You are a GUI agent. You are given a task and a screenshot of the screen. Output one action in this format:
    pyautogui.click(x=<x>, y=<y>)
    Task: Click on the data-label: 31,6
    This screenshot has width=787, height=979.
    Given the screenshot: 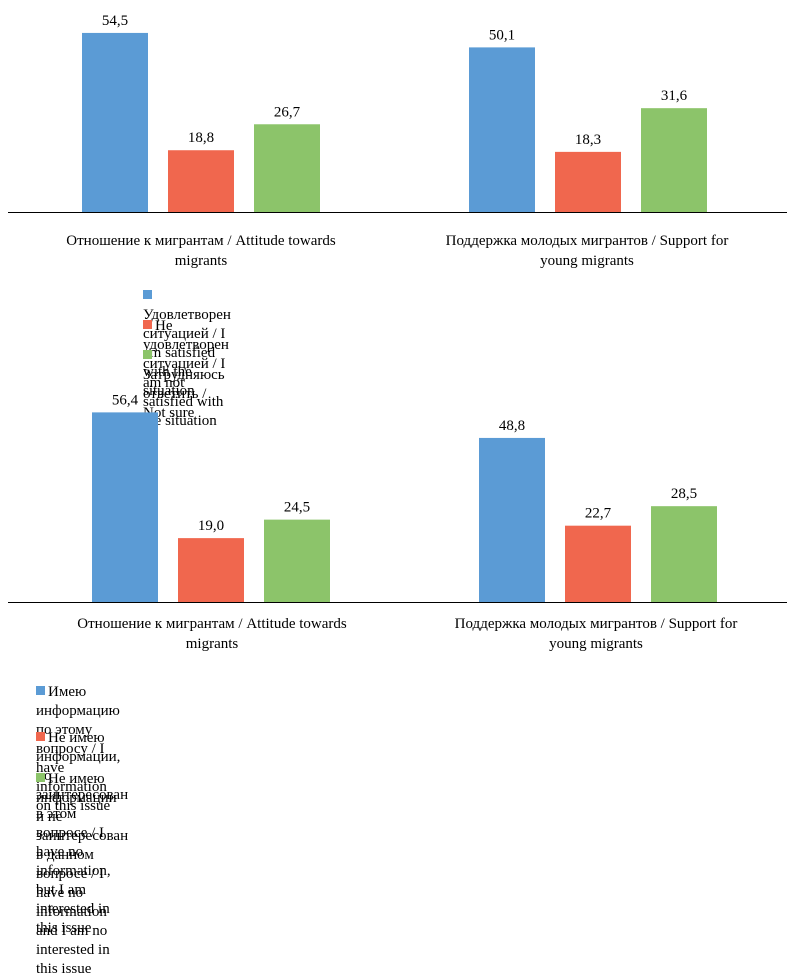 What is the action you would take?
    pyautogui.click(x=674, y=96)
    